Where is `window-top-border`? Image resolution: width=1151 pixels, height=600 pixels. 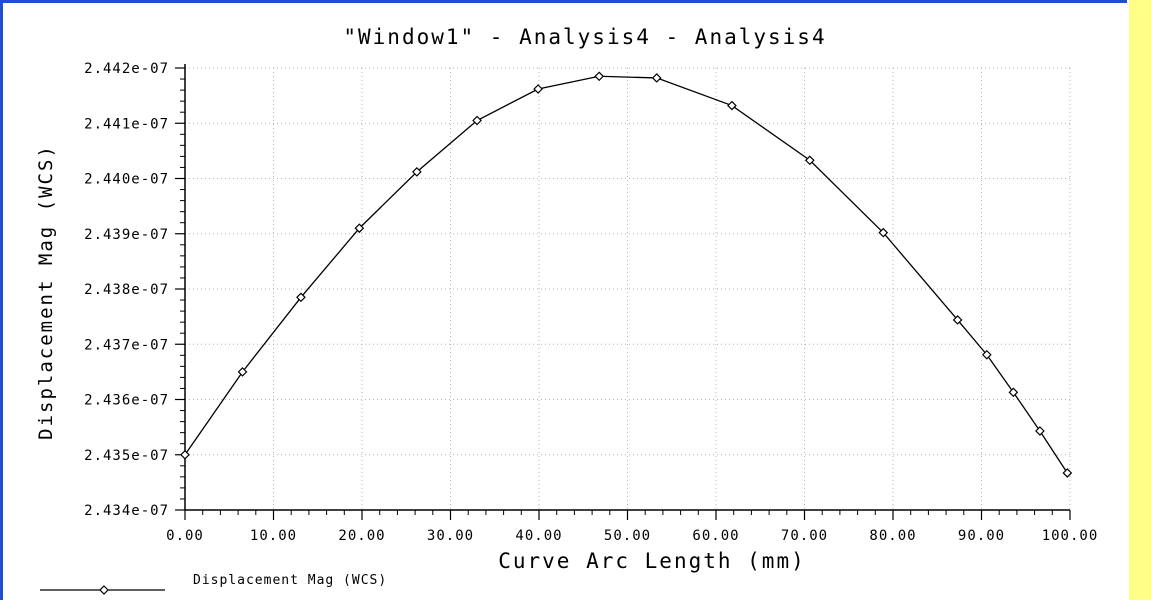 window-top-border is located at coordinates (575, 1).